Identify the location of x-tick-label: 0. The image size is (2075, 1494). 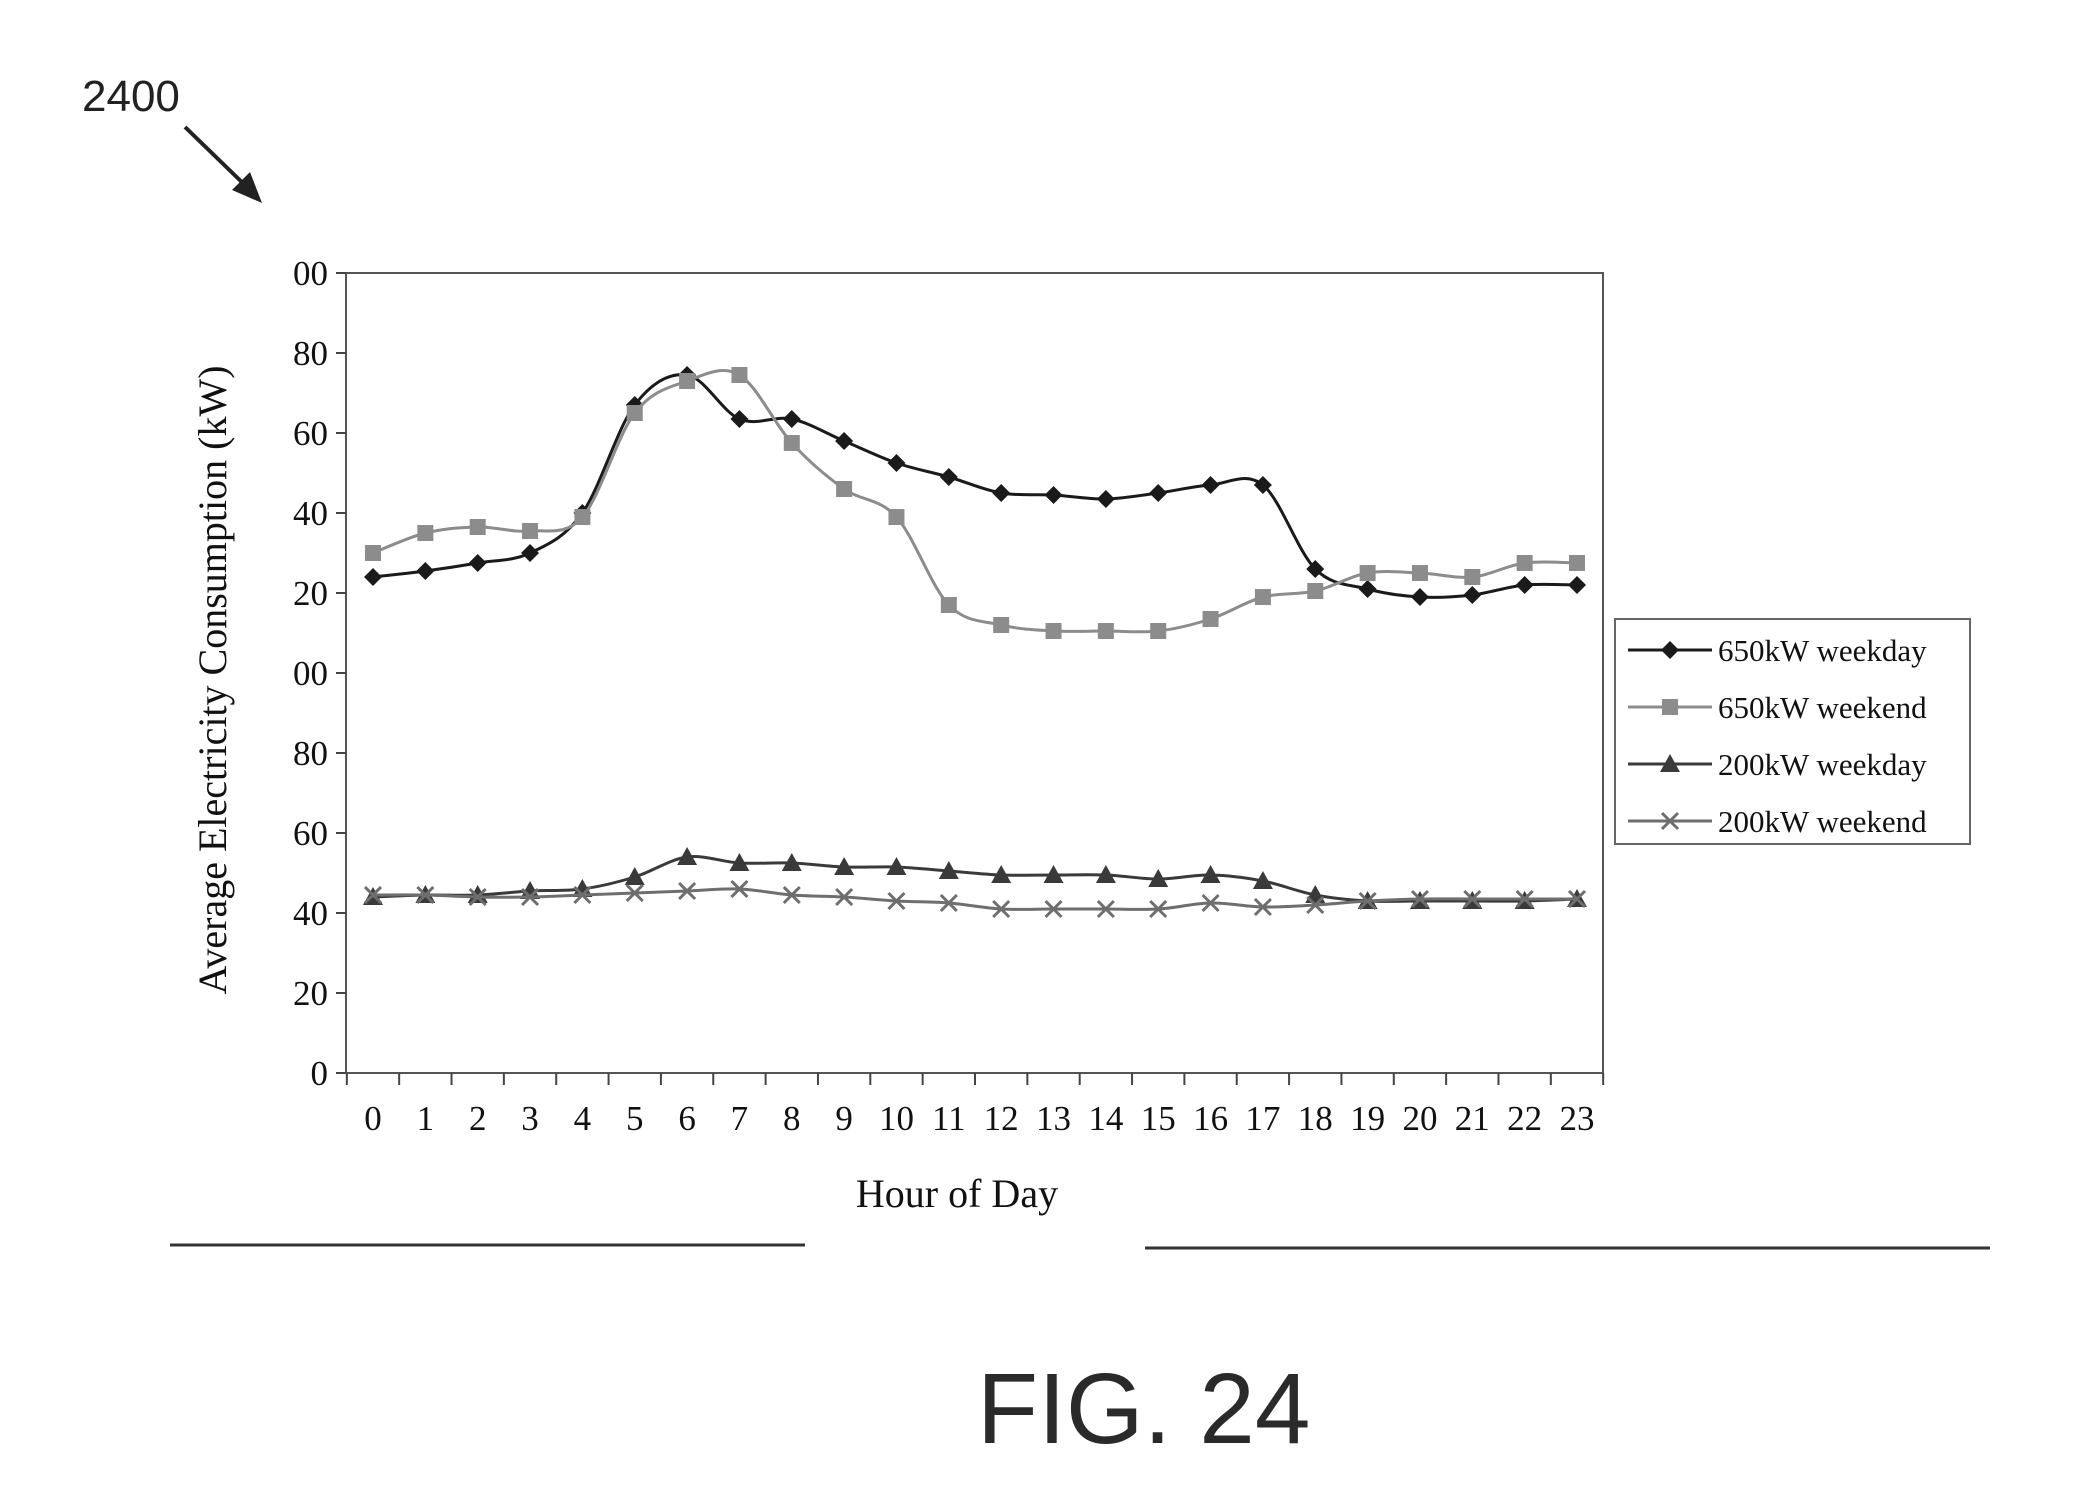
(373, 1118).